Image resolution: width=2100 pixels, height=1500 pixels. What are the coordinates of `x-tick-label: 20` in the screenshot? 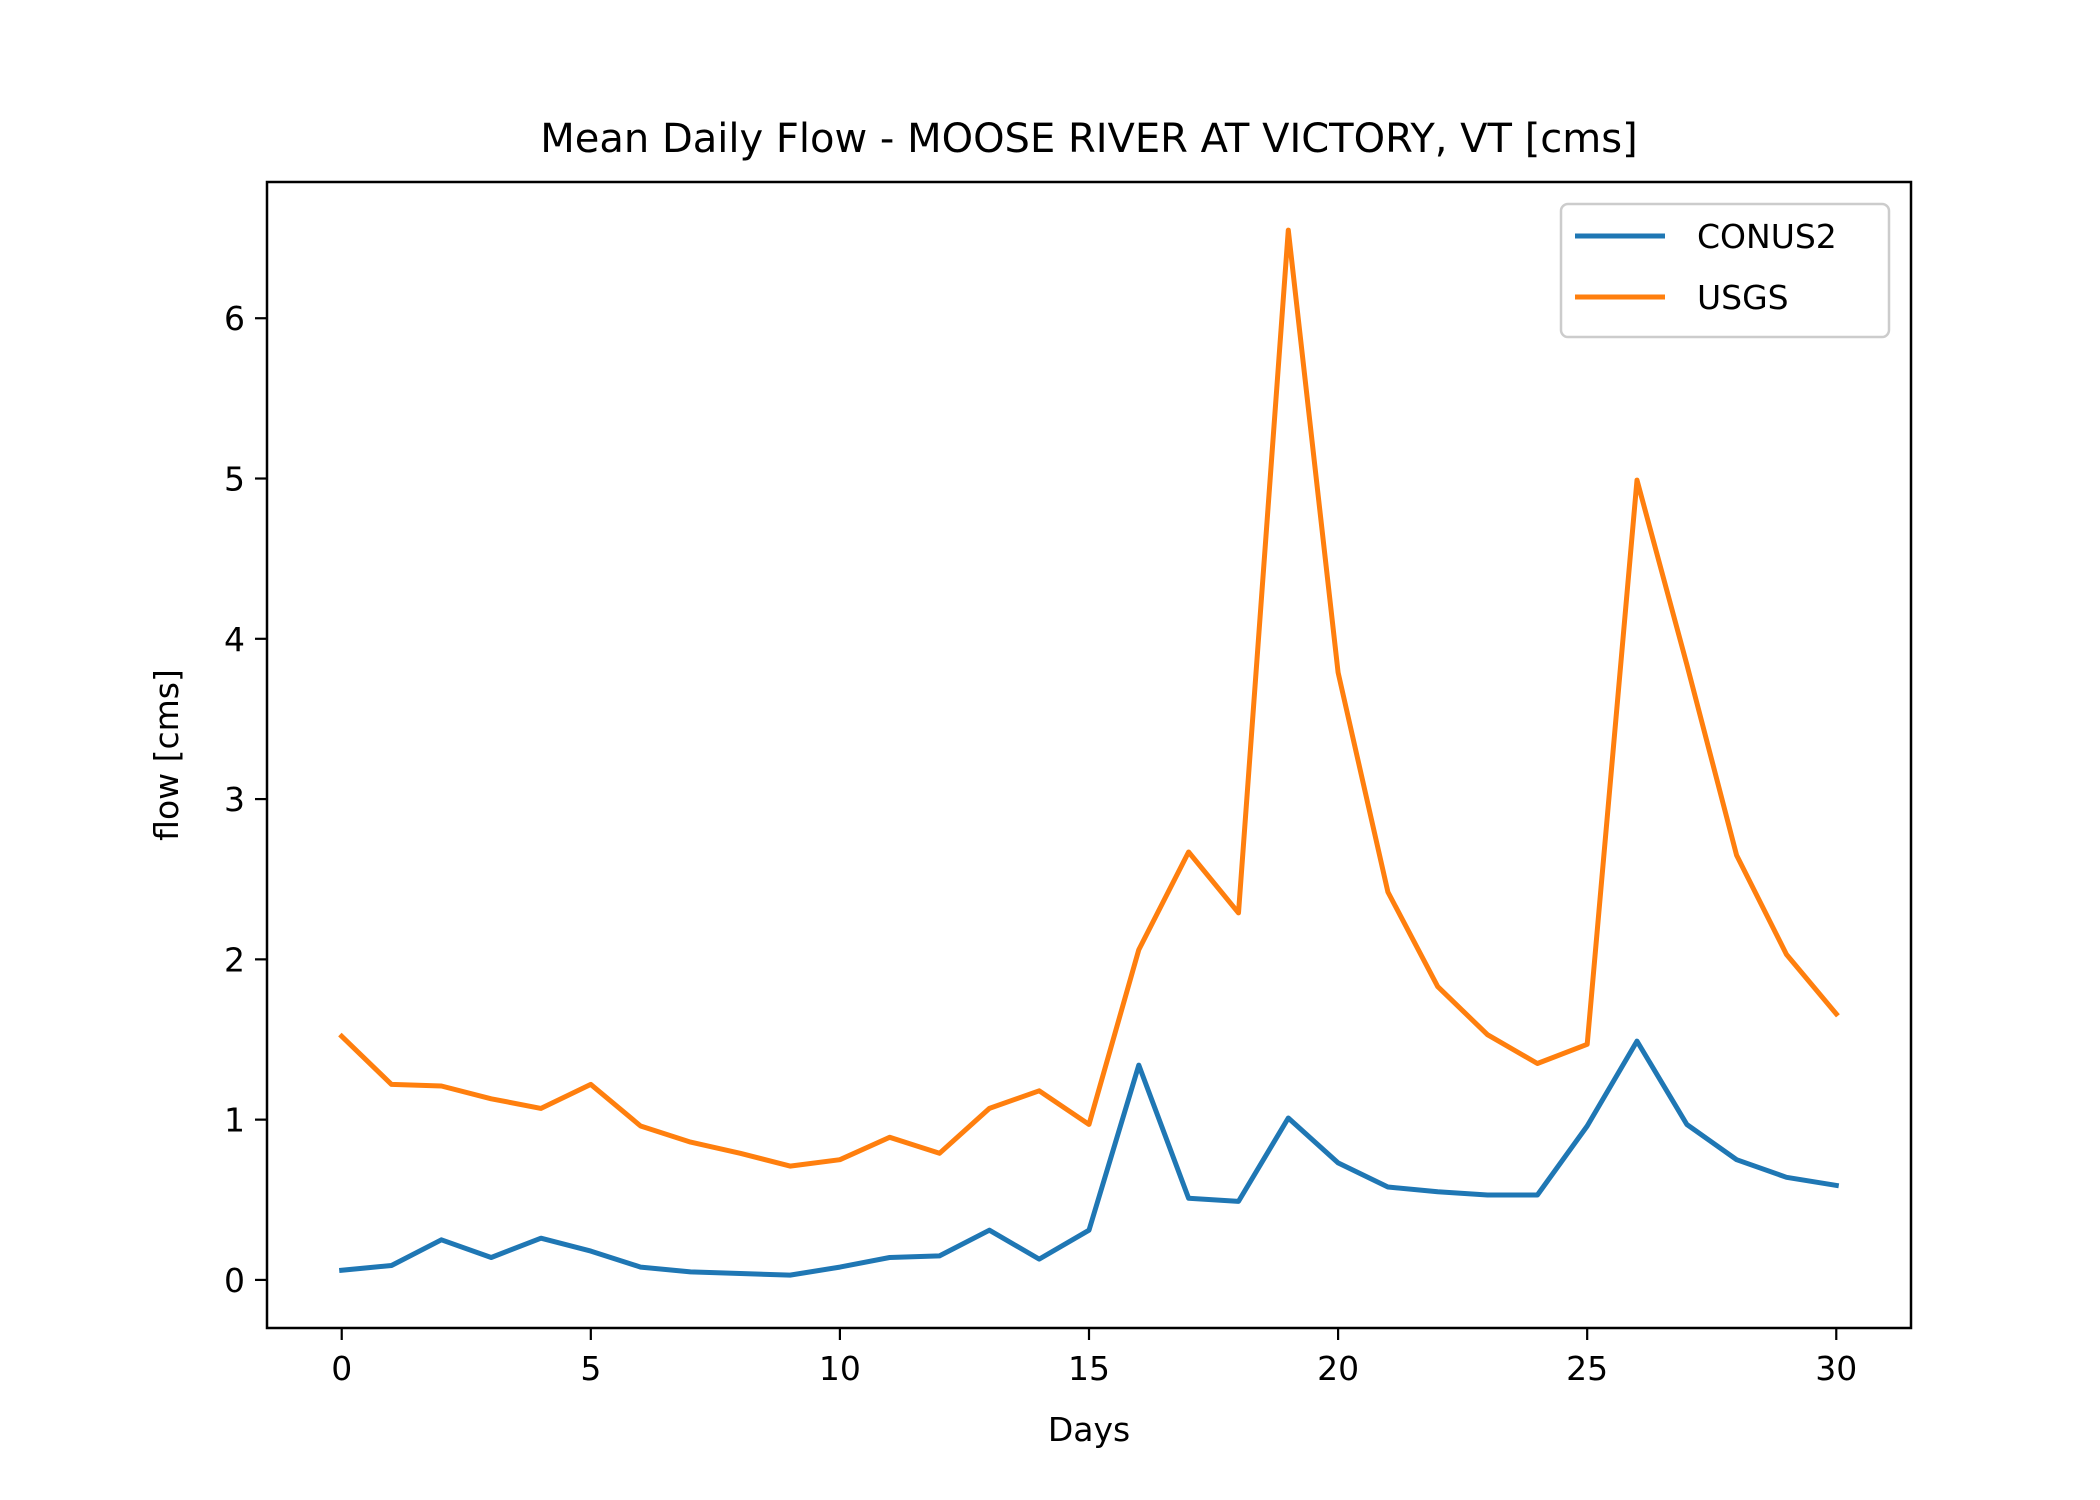 It's located at (1338, 1368).